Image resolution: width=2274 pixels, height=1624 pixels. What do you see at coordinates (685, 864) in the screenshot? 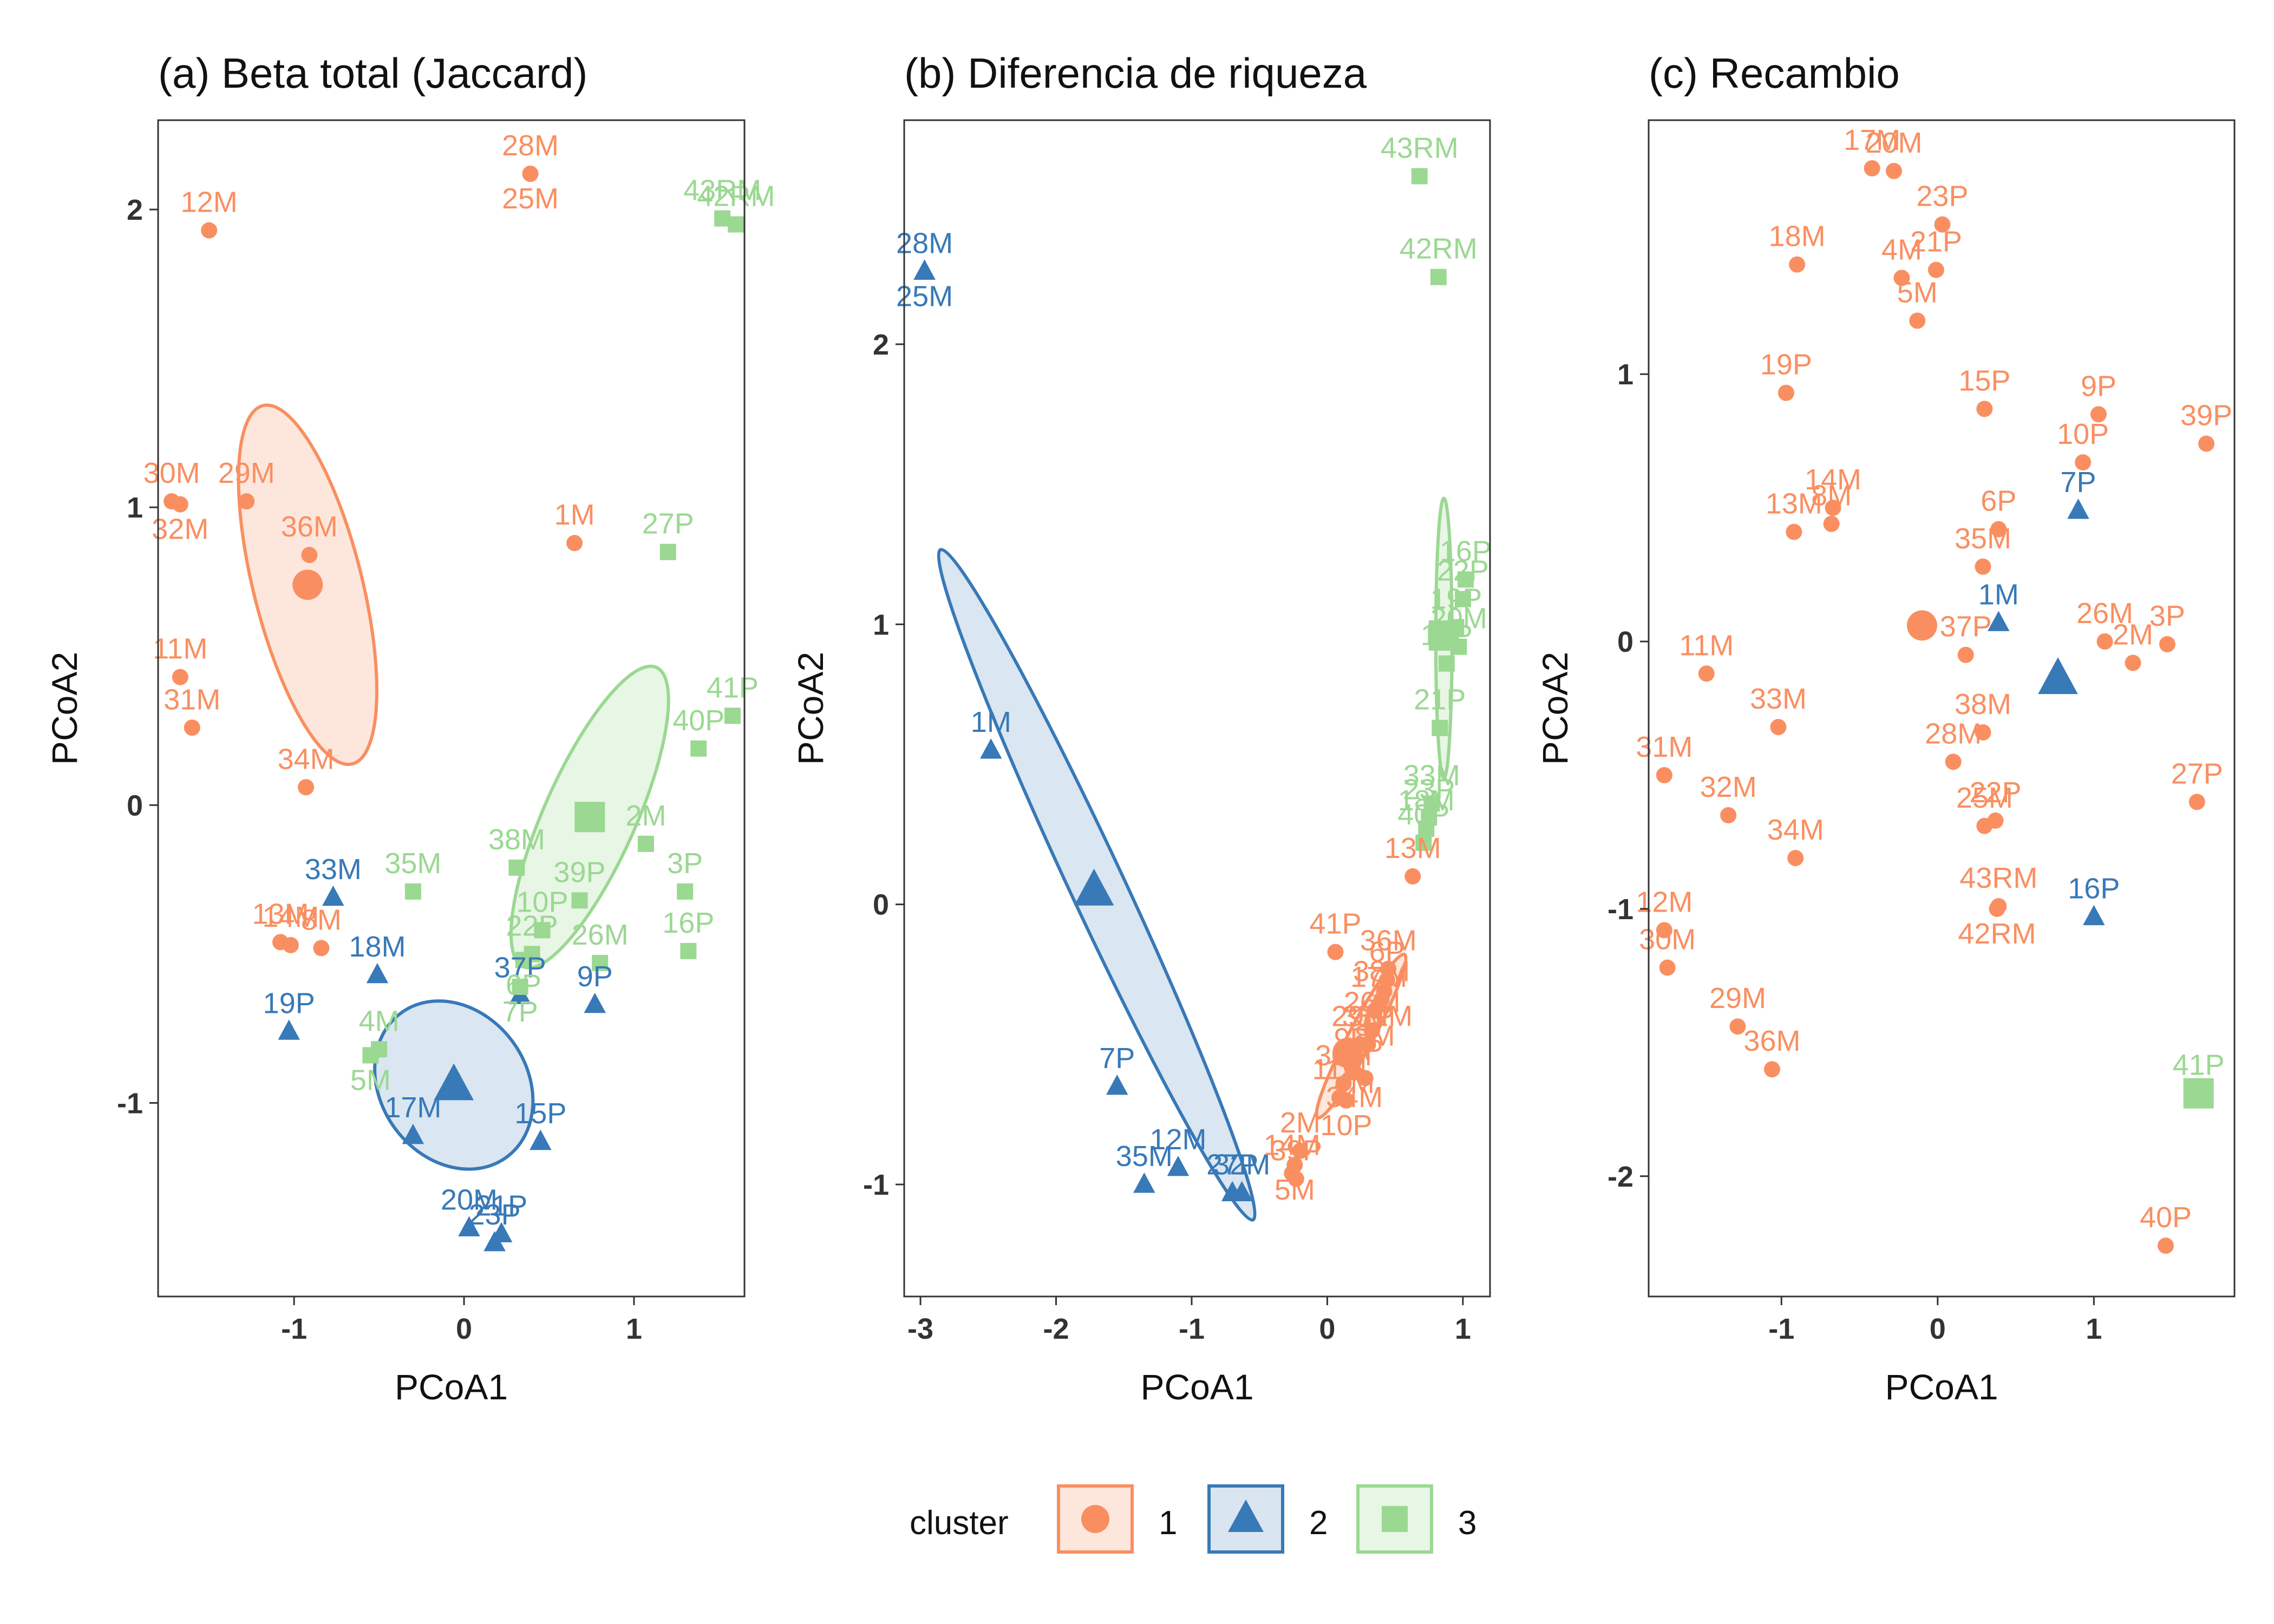
I see `point-label-3P: 3P` at bounding box center [685, 864].